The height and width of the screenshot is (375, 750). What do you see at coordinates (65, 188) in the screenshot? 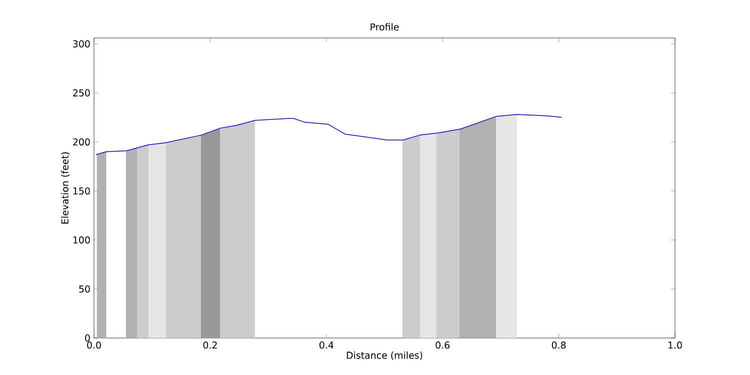
I see `y-axis-title: Elevation (feet)` at bounding box center [65, 188].